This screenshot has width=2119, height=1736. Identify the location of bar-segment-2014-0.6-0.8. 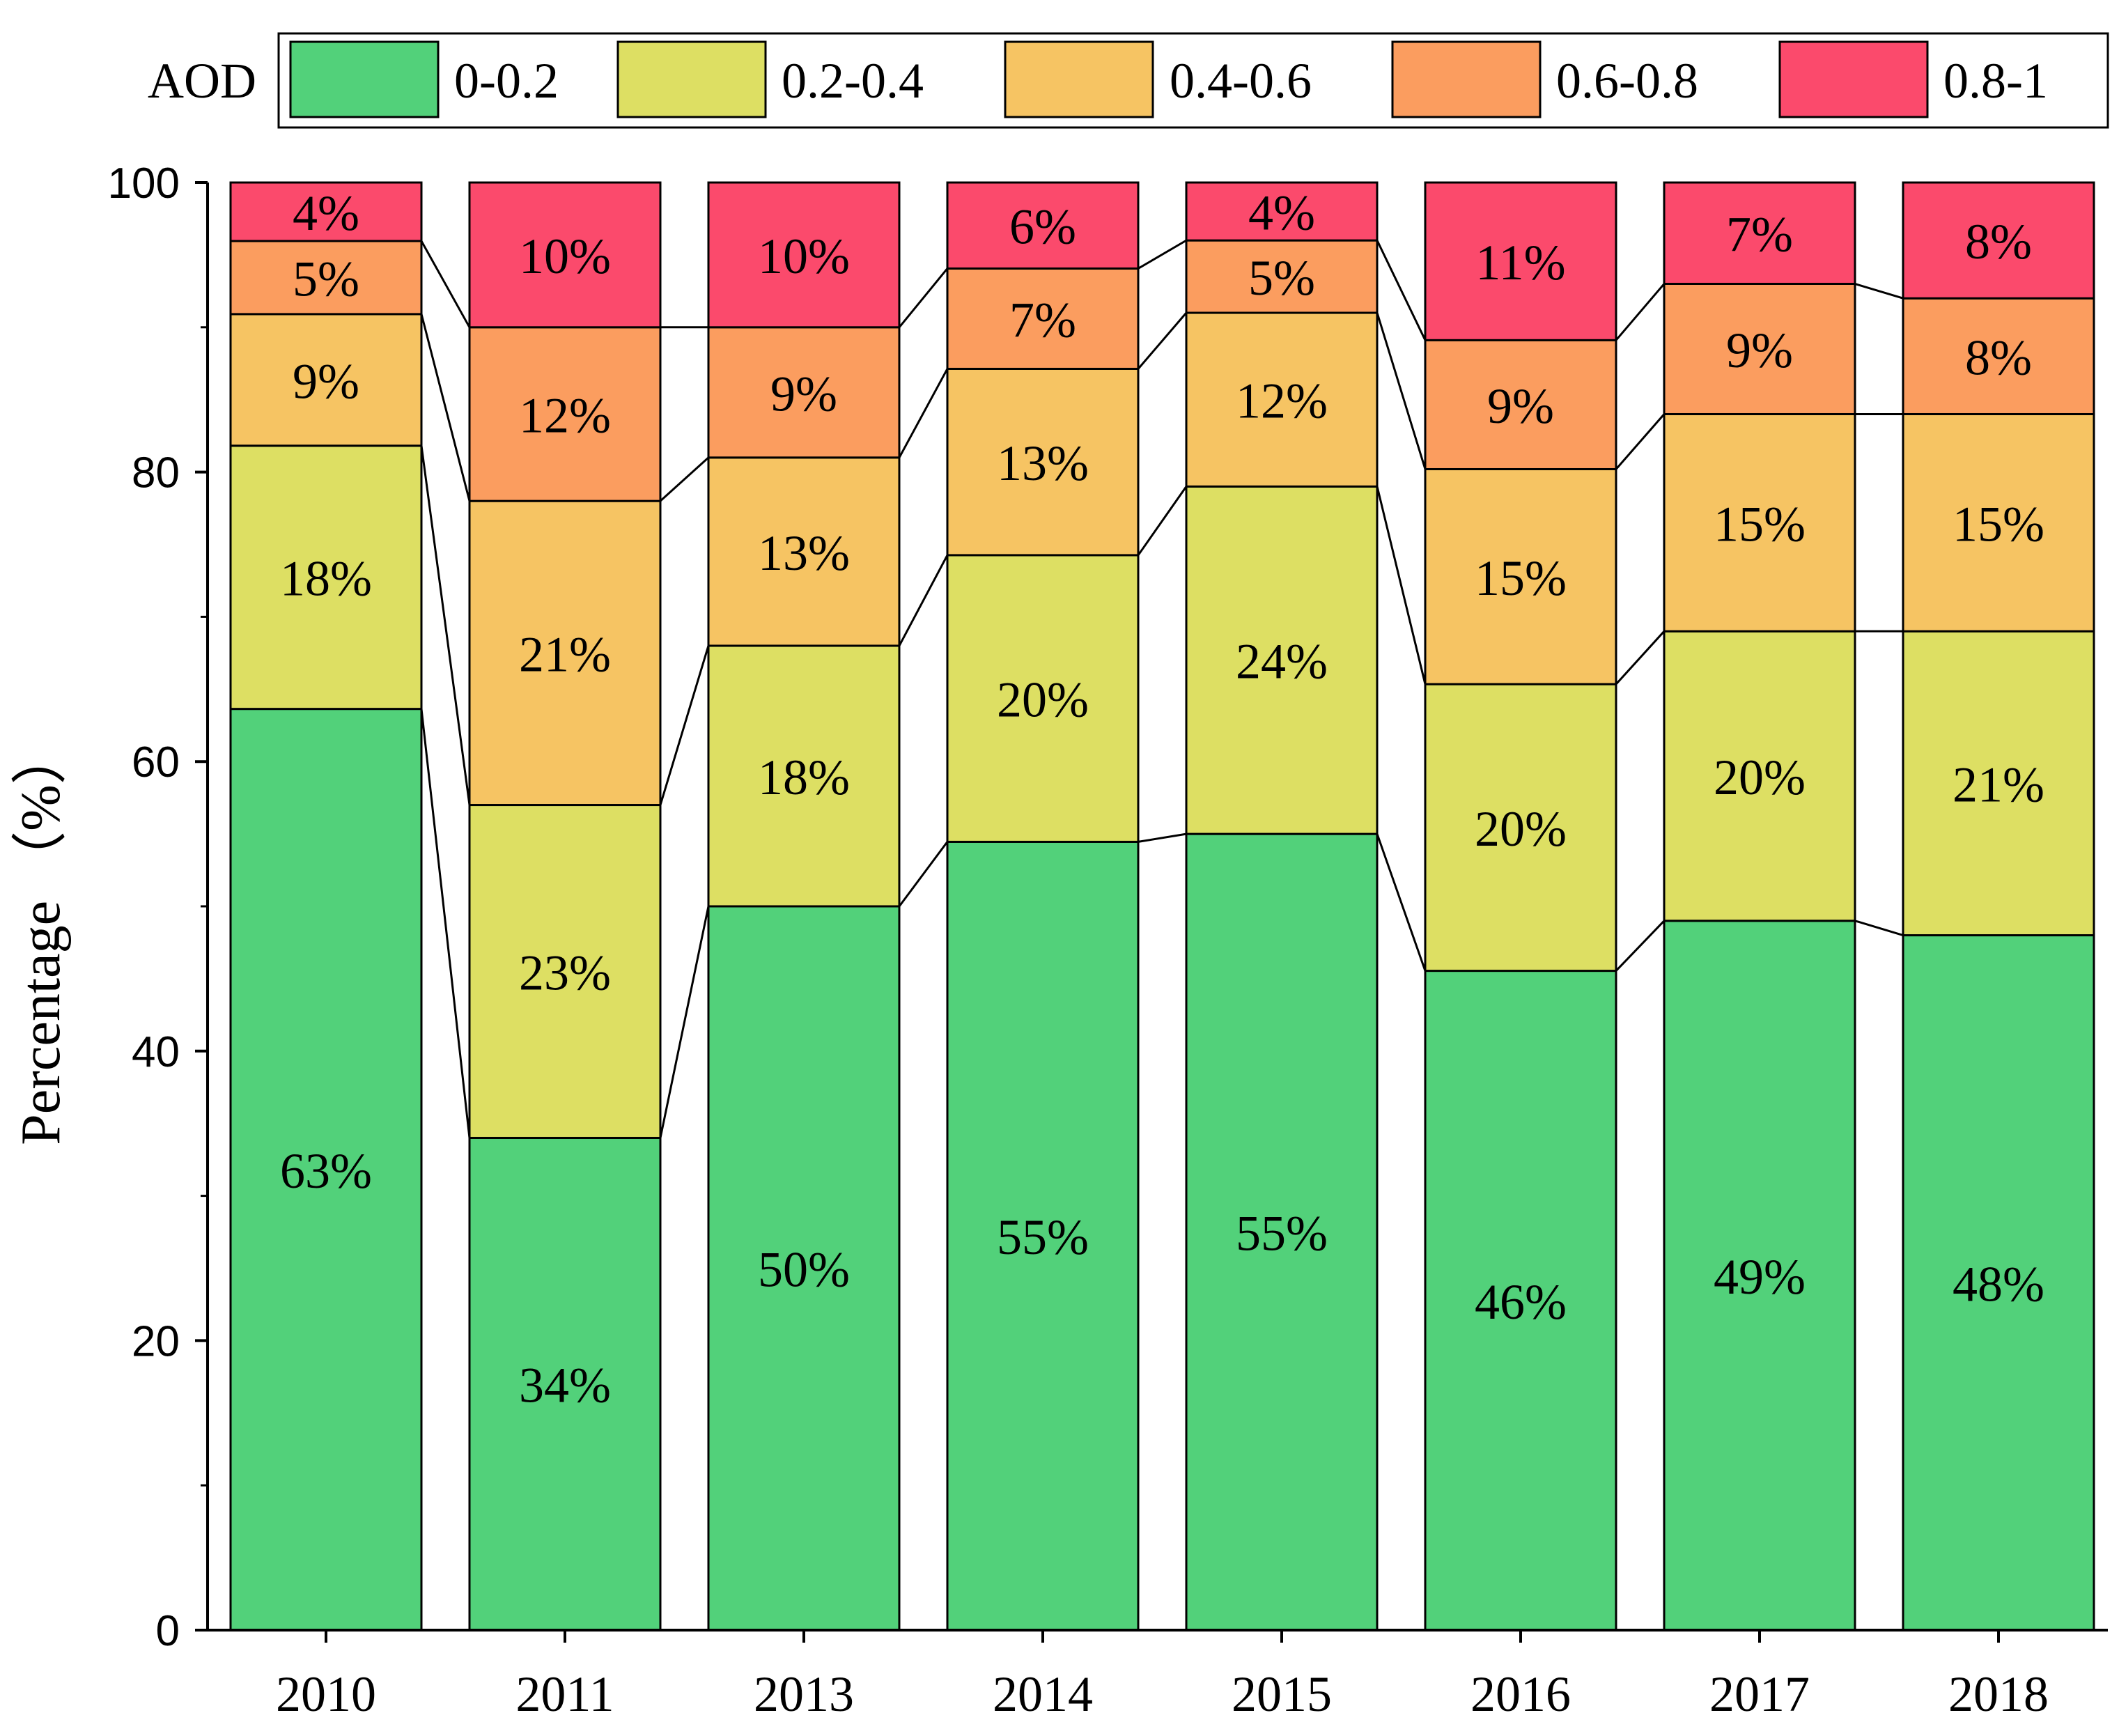
(1043, 319).